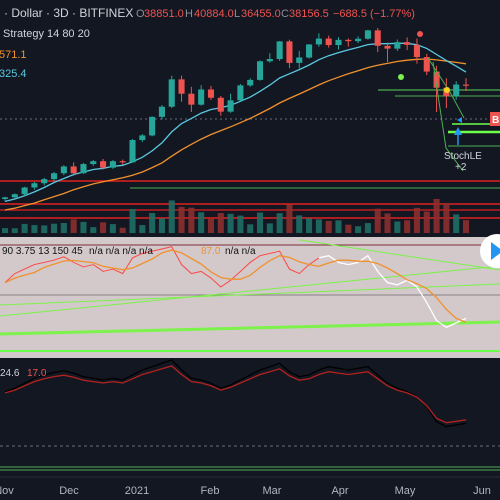 The width and height of the screenshot is (500, 500). What do you see at coordinates (495, 251) in the screenshot?
I see `play-icon` at bounding box center [495, 251].